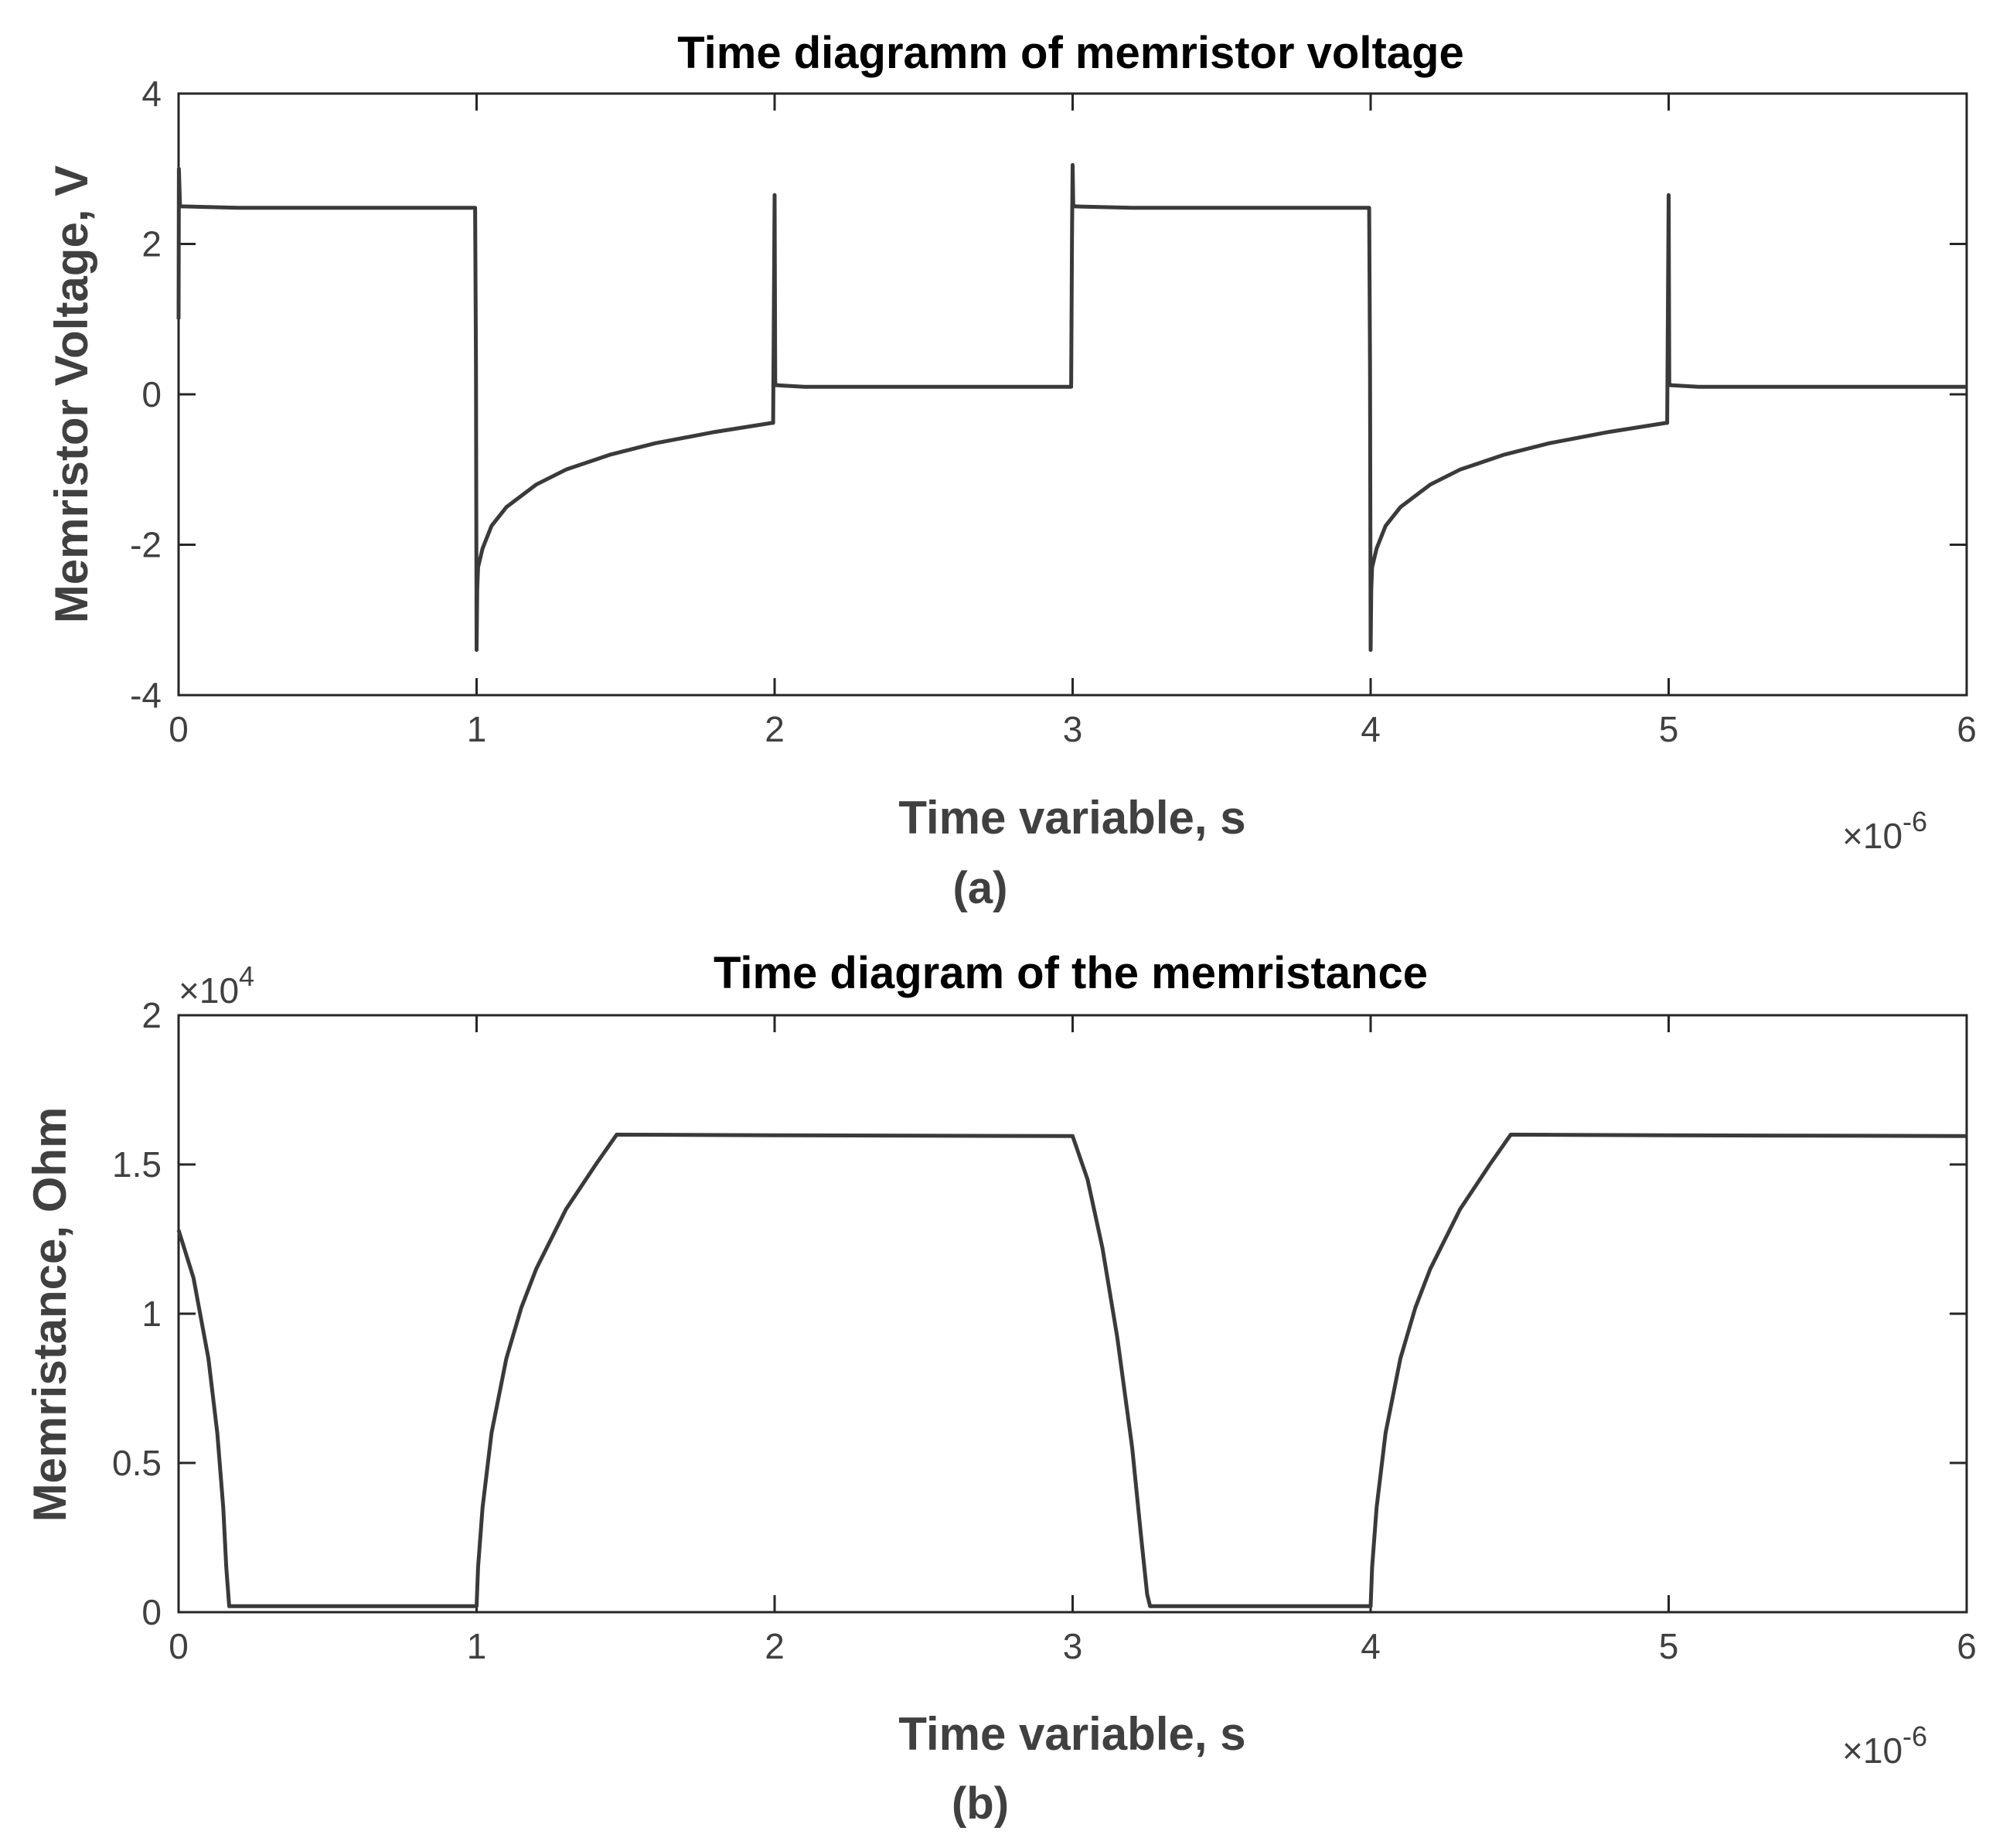  What do you see at coordinates (1070, 53) in the screenshot?
I see `panel-a-title: Time diagramm of memristor voltage` at bounding box center [1070, 53].